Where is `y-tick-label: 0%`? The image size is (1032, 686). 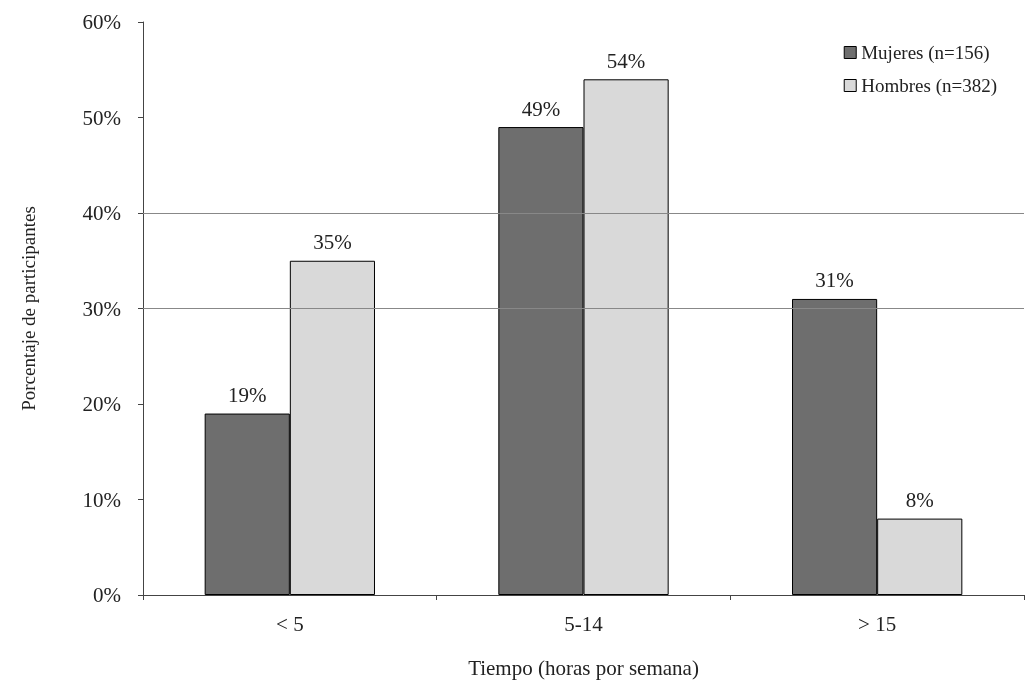
y-tick-label: 0% is located at coordinates (107, 595).